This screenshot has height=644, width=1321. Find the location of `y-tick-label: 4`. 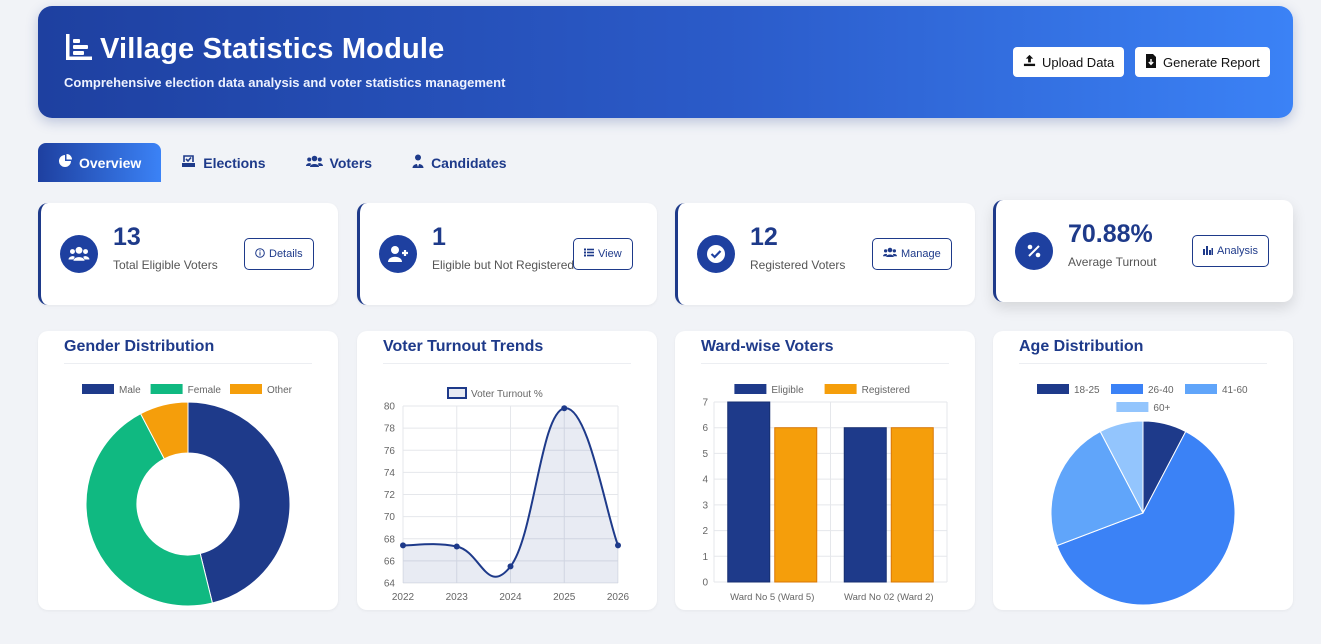

y-tick-label: 4 is located at coordinates (705, 480).